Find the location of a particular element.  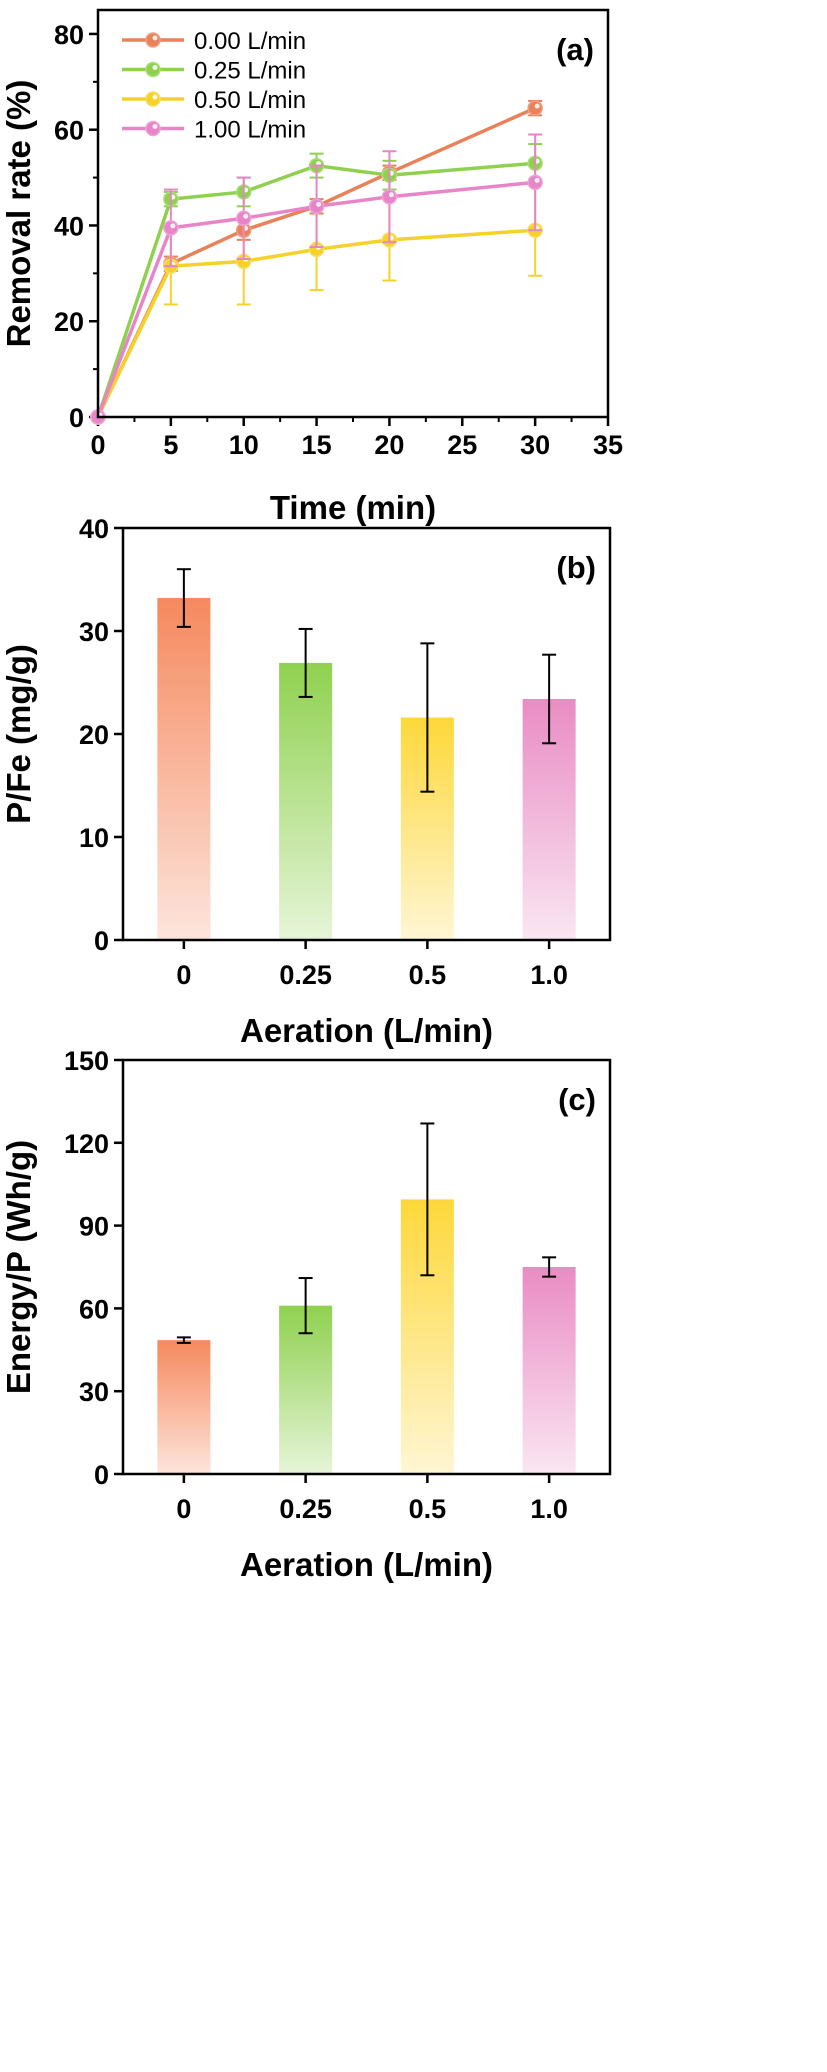

panel-b-ticks: 0 10 20 30 40 0 0.25 0.5 1.0 is located at coordinates (323, 752).